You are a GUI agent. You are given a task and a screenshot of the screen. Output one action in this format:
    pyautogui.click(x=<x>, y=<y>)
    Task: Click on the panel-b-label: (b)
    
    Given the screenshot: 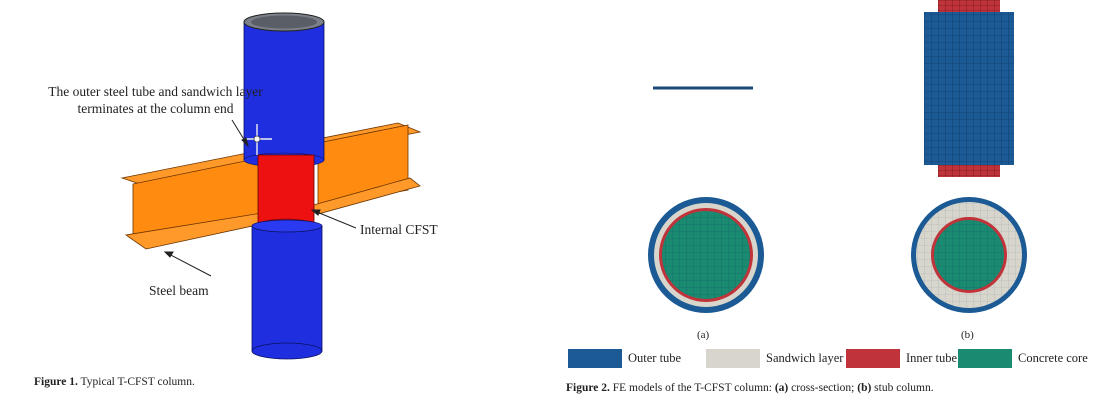 What is the action you would take?
    pyautogui.click(x=967, y=335)
    